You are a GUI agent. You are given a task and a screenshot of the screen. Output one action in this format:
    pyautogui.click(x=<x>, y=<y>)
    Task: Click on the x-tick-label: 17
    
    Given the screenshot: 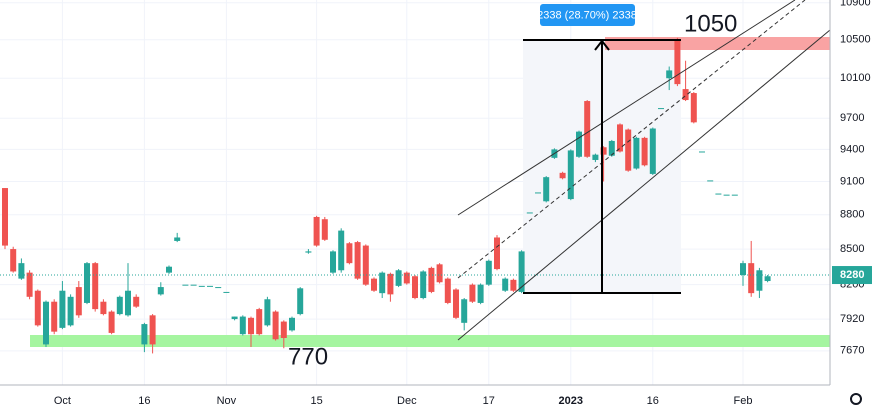 What is the action you would take?
    pyautogui.click(x=489, y=401)
    